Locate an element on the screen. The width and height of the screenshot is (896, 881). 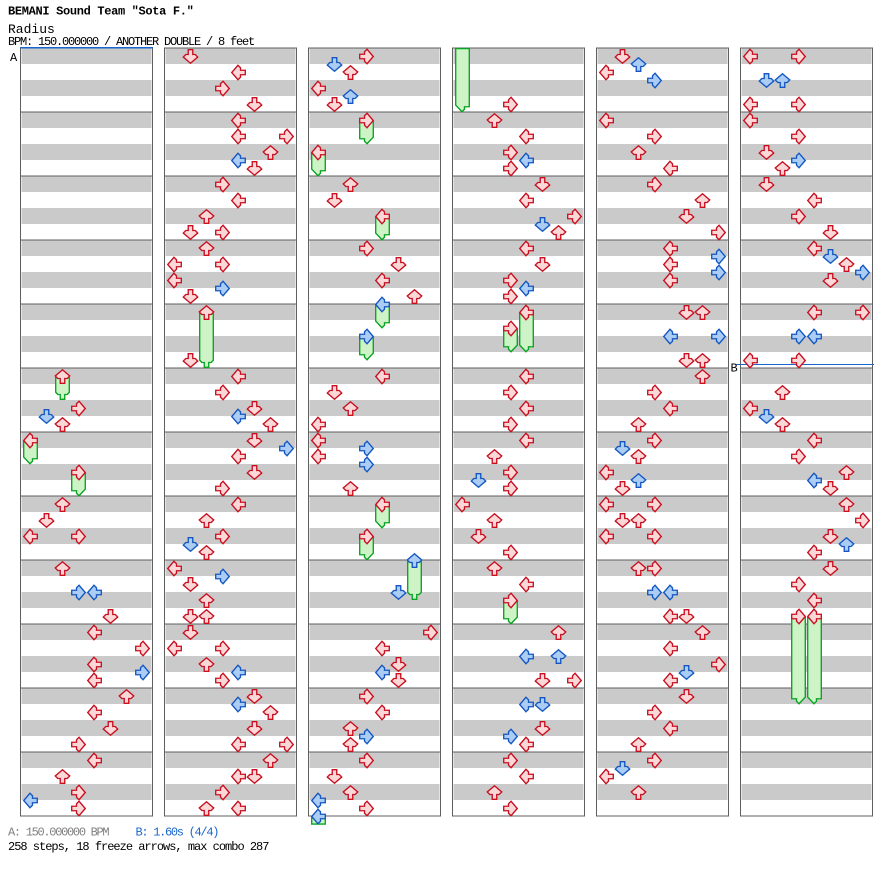
svg-text: BEMANI Sound Team "Sota F." is located at coordinates (101, 12).